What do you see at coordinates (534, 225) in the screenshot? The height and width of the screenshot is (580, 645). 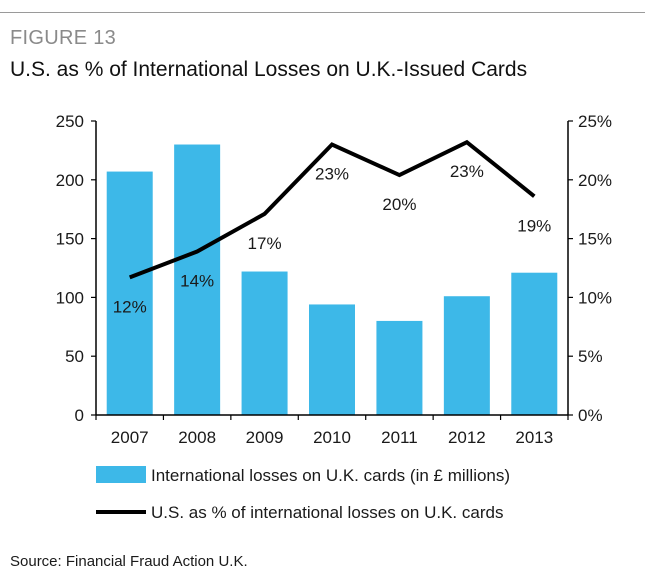 I see `data-label-2013: 19%` at bounding box center [534, 225].